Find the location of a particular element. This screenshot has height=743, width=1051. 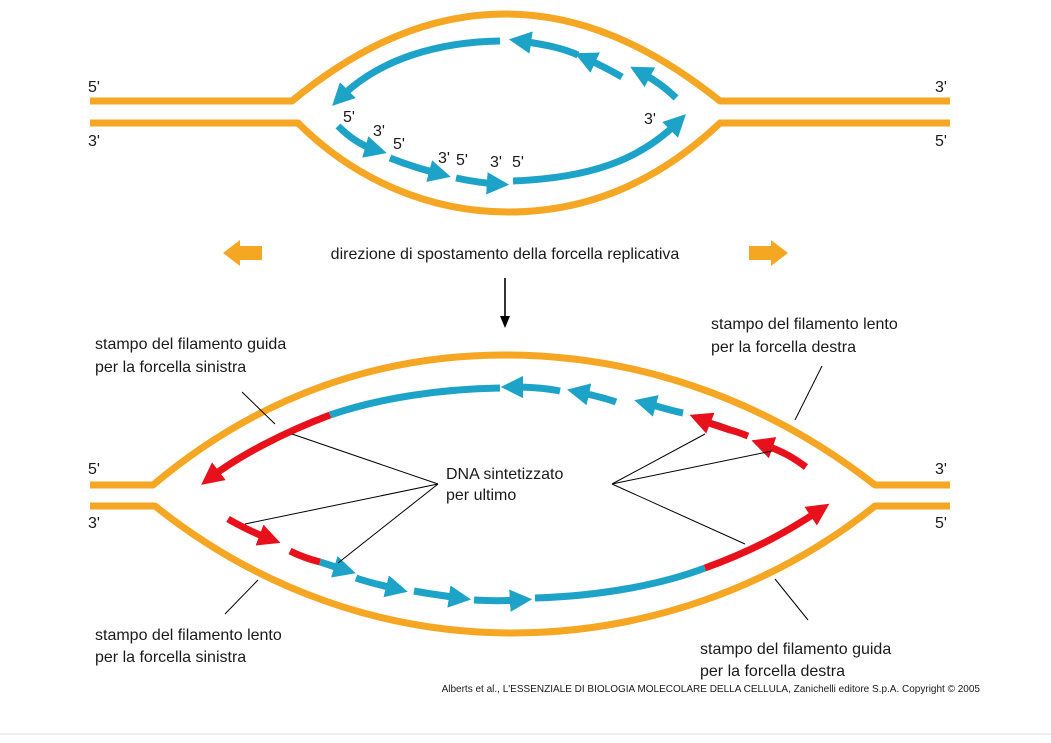

label-lead-left-line1: stampo del filamento guida is located at coordinates (190, 344).